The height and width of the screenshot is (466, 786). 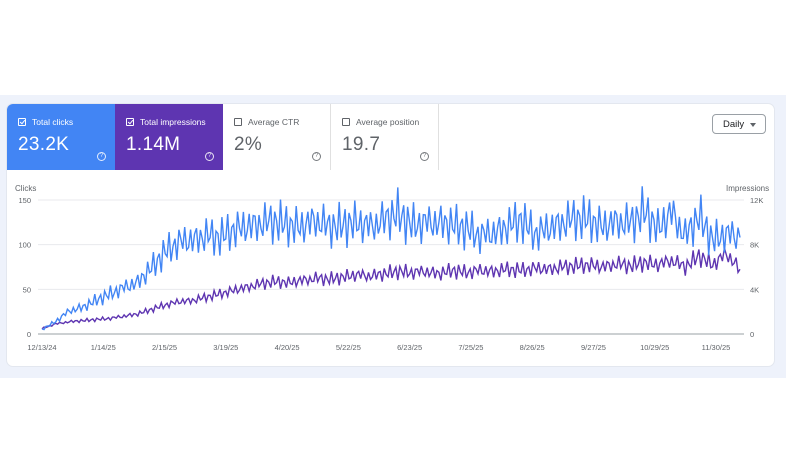 What do you see at coordinates (24, 200) in the screenshot?
I see `left-axis-tick-label: 150` at bounding box center [24, 200].